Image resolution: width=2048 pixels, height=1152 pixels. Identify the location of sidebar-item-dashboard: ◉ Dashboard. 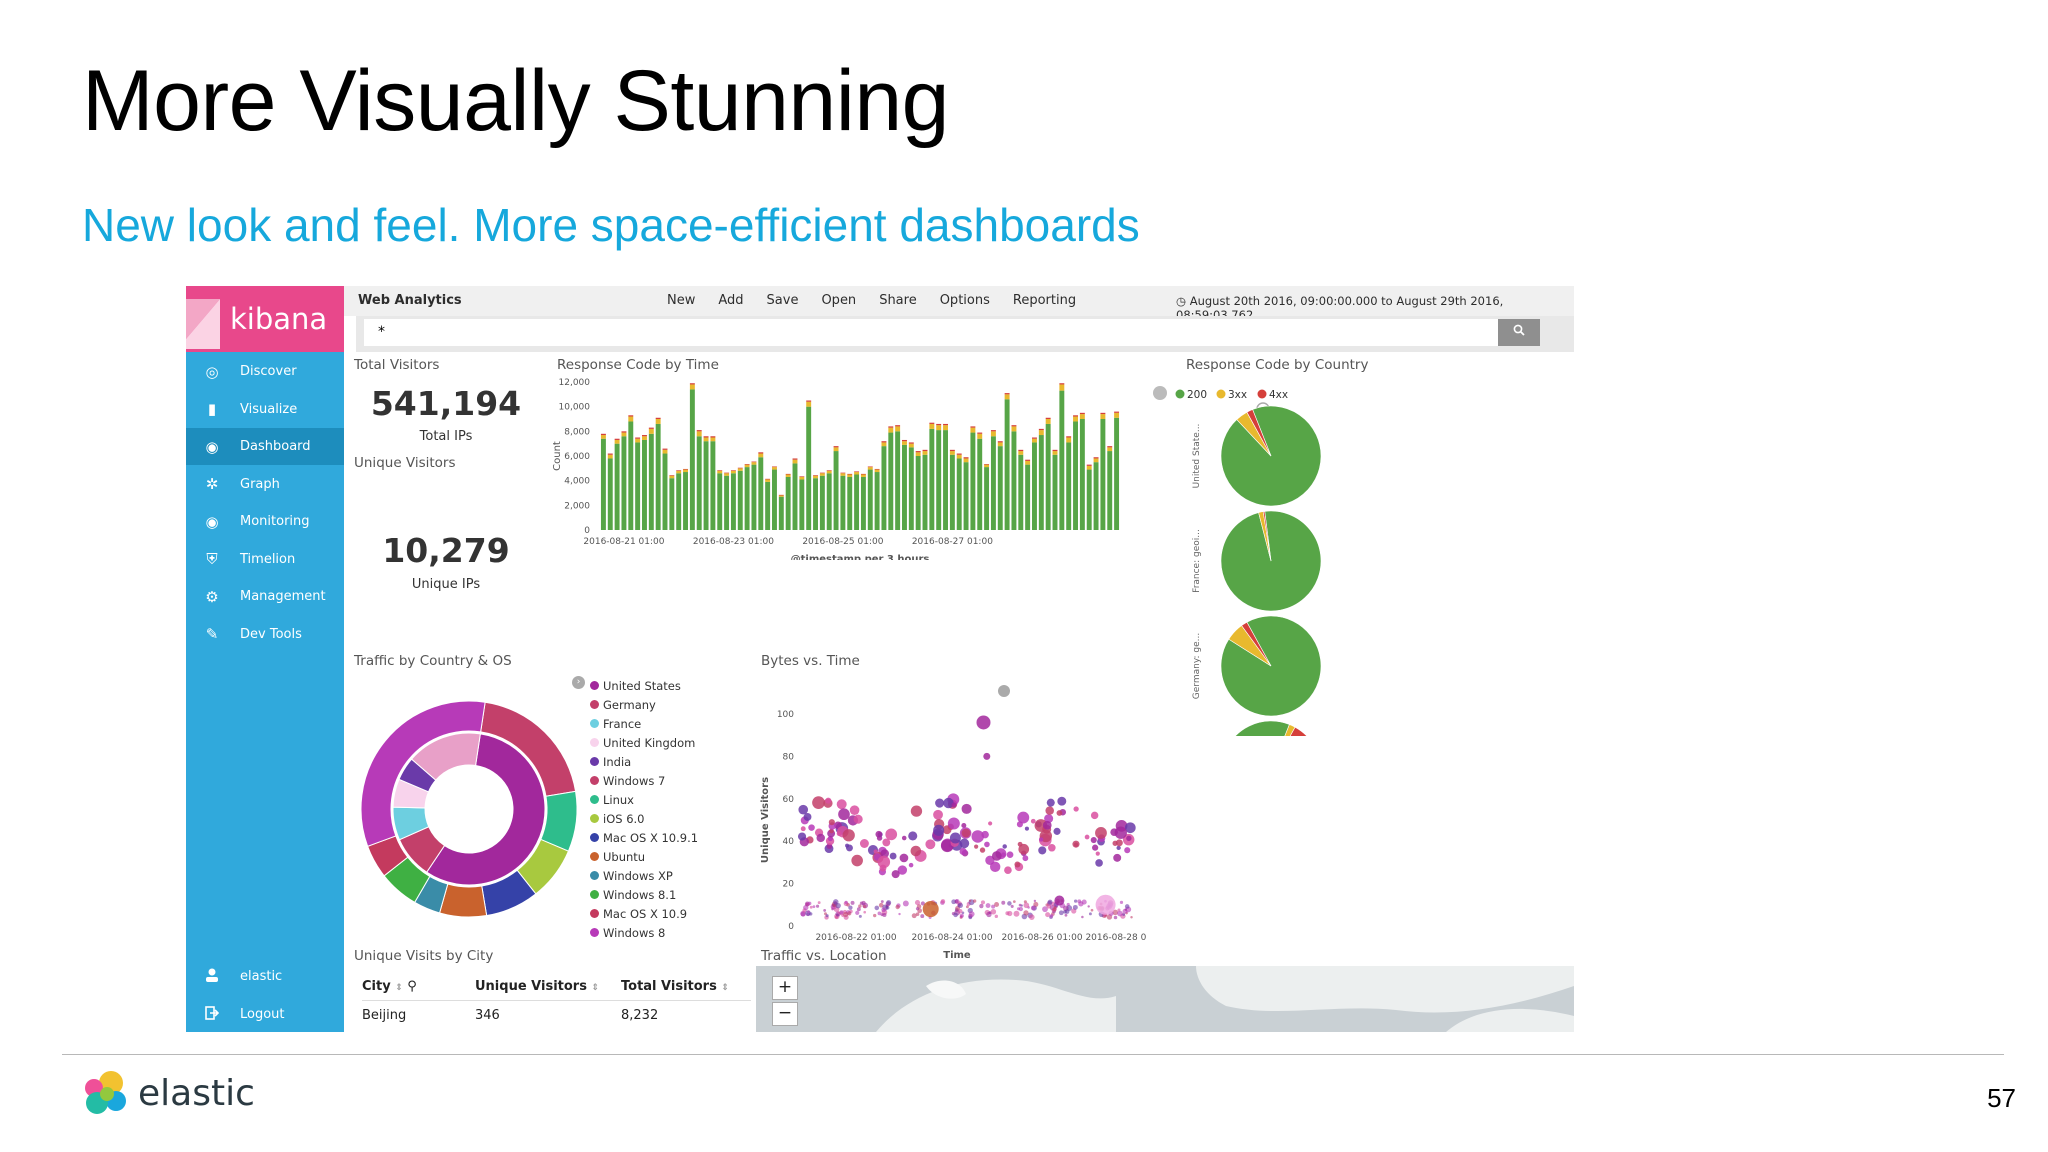
(265, 446).